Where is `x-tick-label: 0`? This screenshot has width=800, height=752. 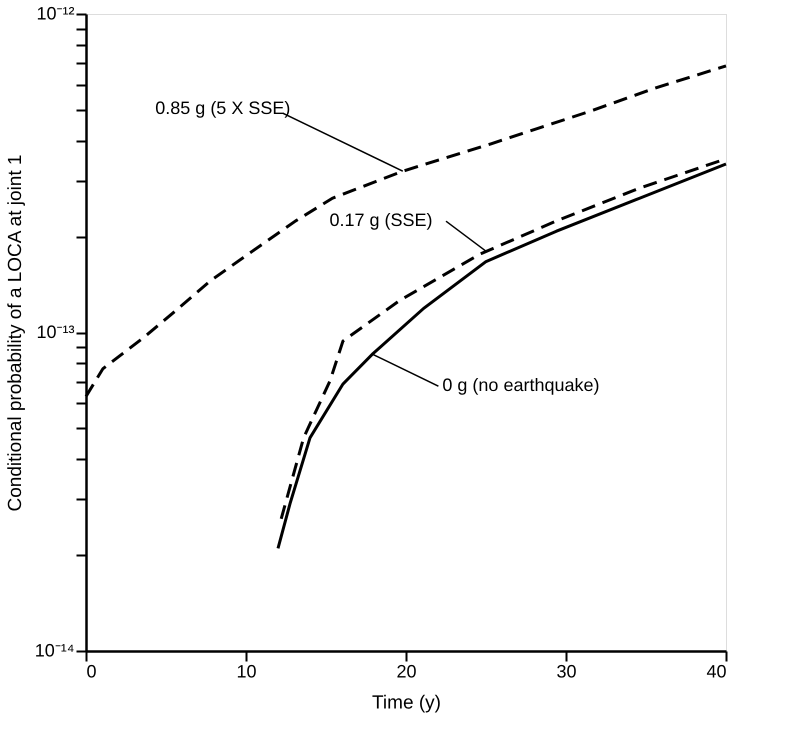
x-tick-label: 0 is located at coordinates (91, 672).